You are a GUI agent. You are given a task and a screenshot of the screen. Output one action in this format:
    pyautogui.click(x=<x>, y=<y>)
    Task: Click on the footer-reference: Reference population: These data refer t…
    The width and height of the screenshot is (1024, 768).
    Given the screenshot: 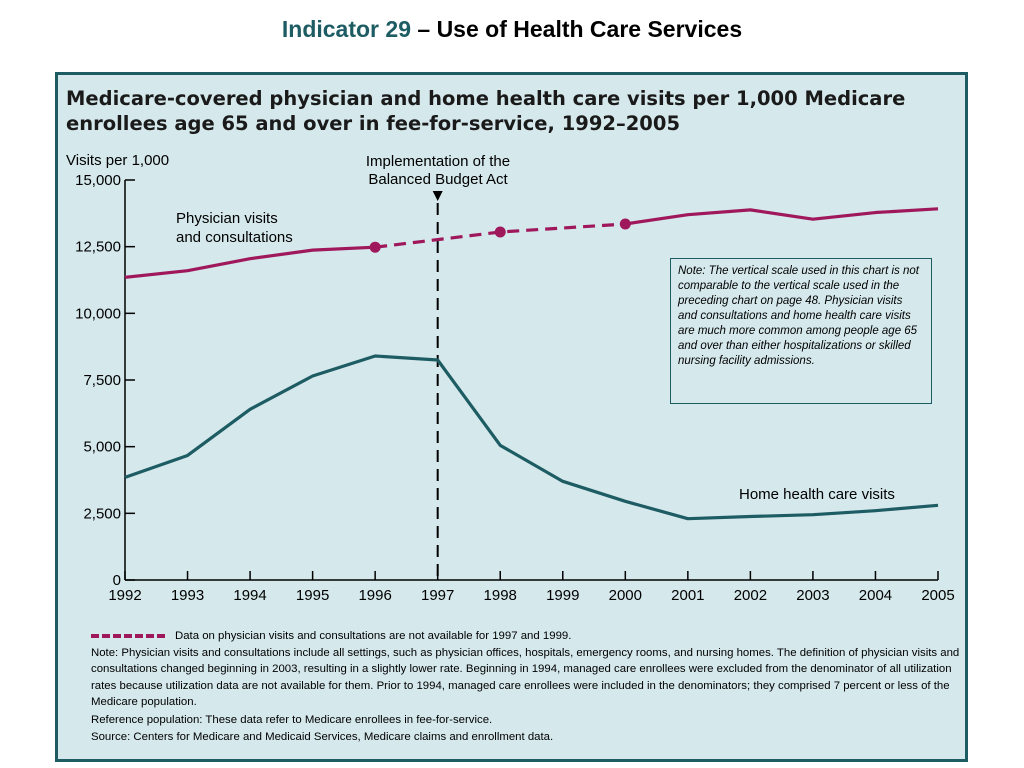 What is the action you would take?
    pyautogui.click(x=292, y=719)
    